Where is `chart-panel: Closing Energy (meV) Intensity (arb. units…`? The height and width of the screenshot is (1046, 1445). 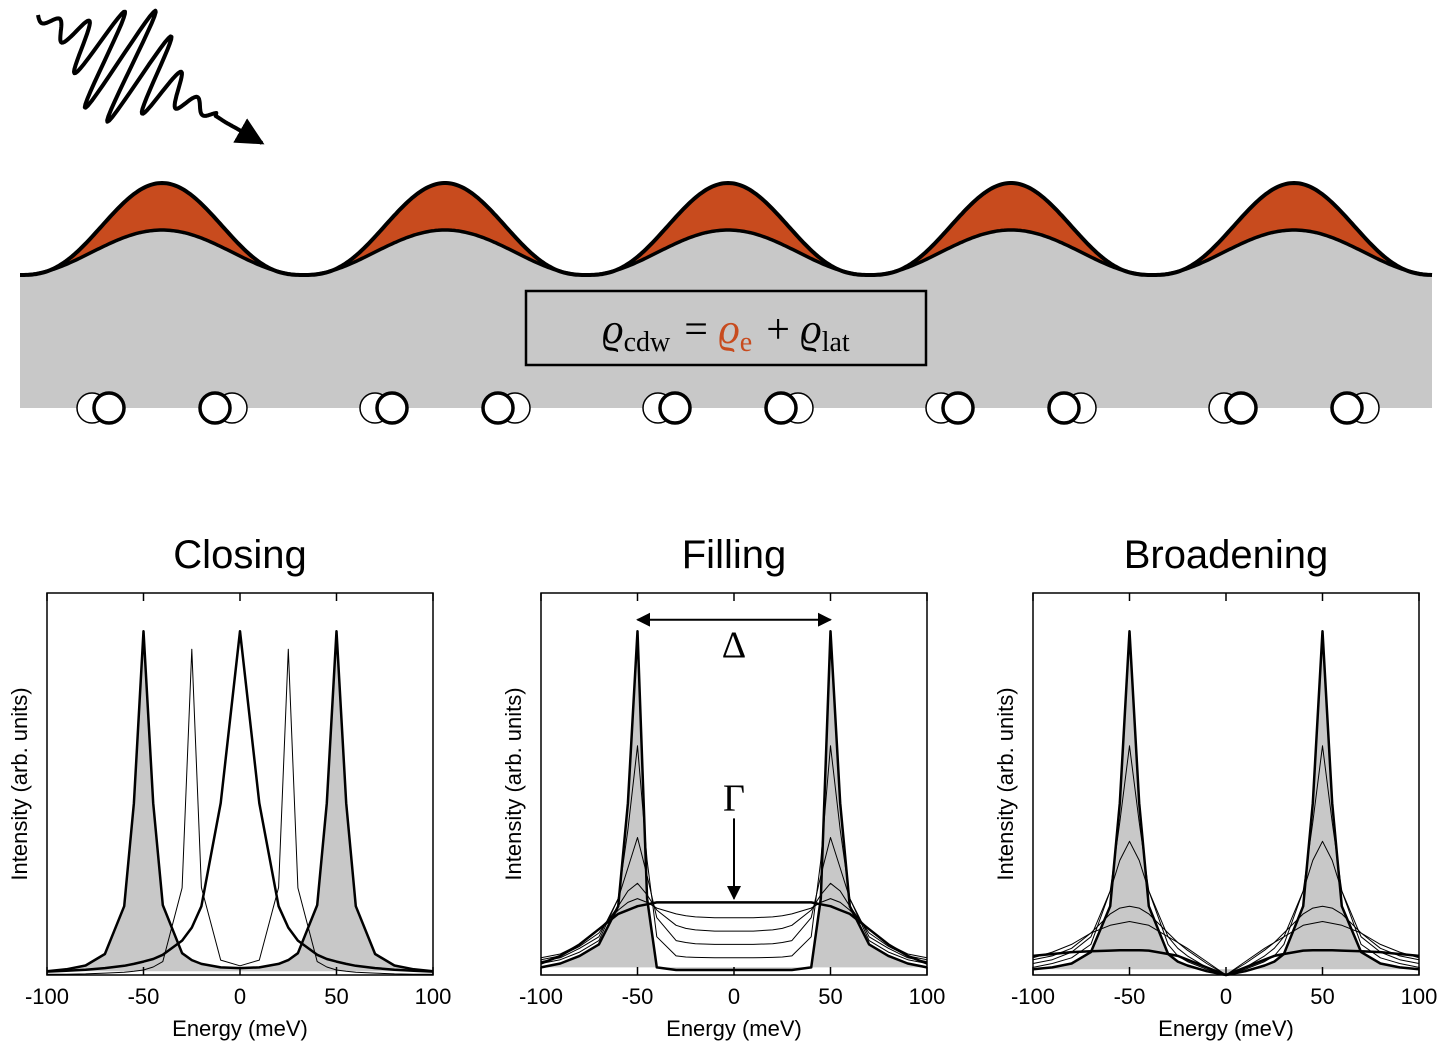 chart-panel: Closing Energy (meV) Intensity (arb. units… is located at coordinates (229, 787).